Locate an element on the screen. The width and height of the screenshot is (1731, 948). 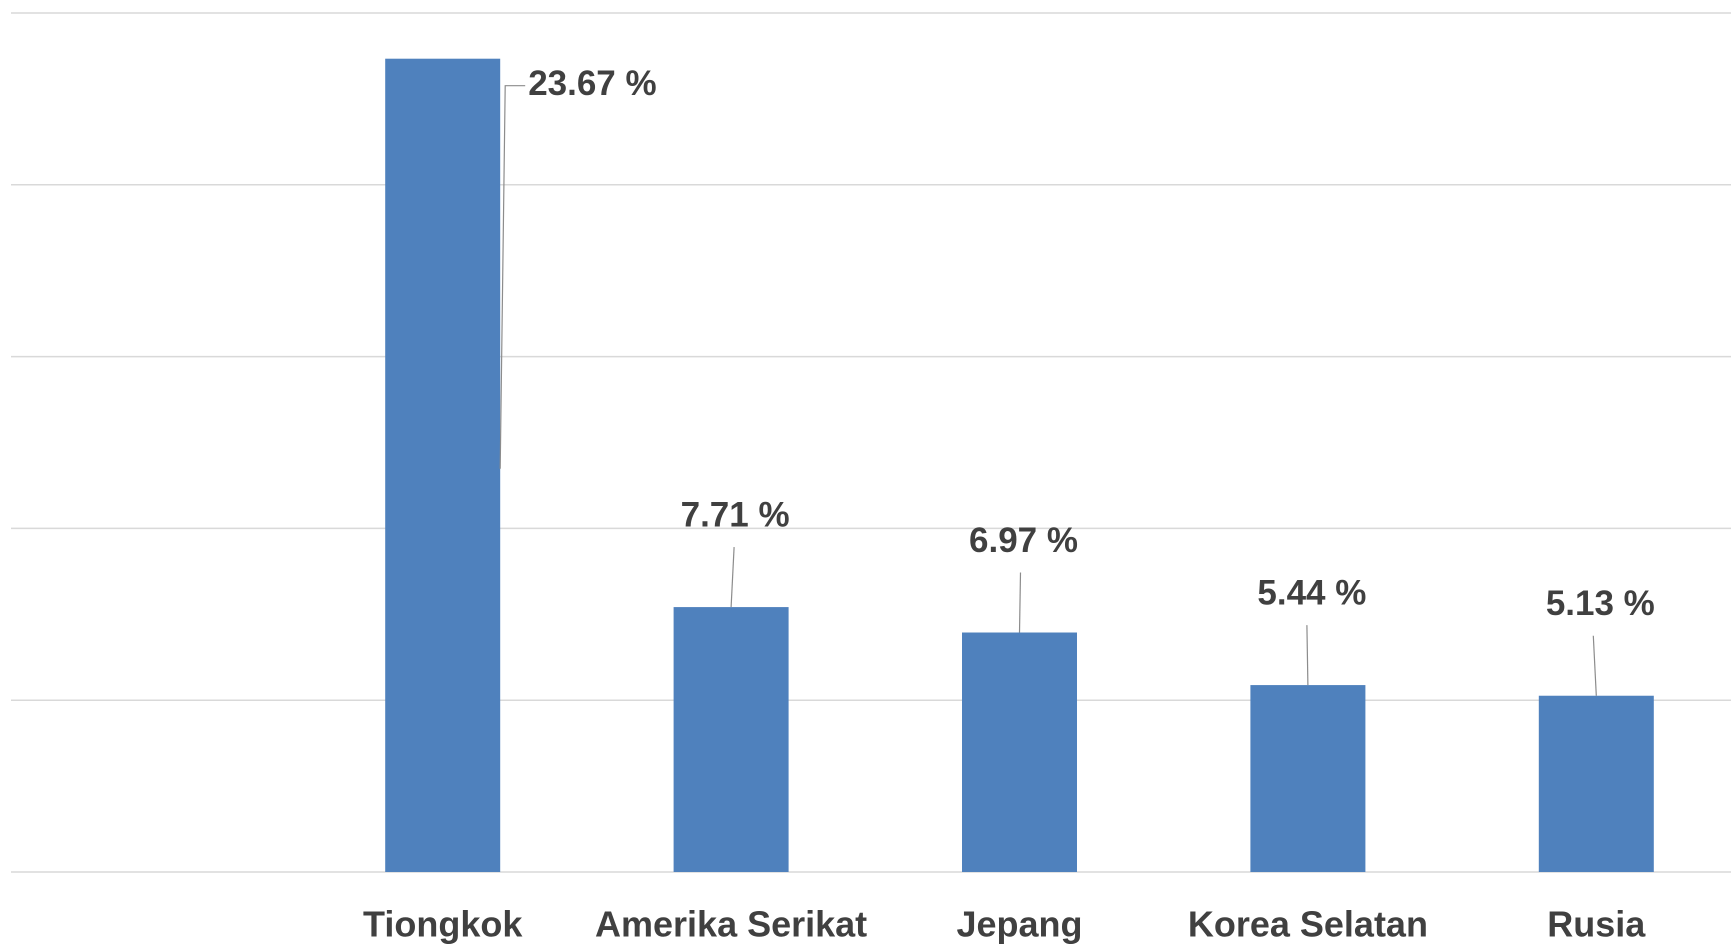
data-label: 7.71 % is located at coordinates (735, 514).